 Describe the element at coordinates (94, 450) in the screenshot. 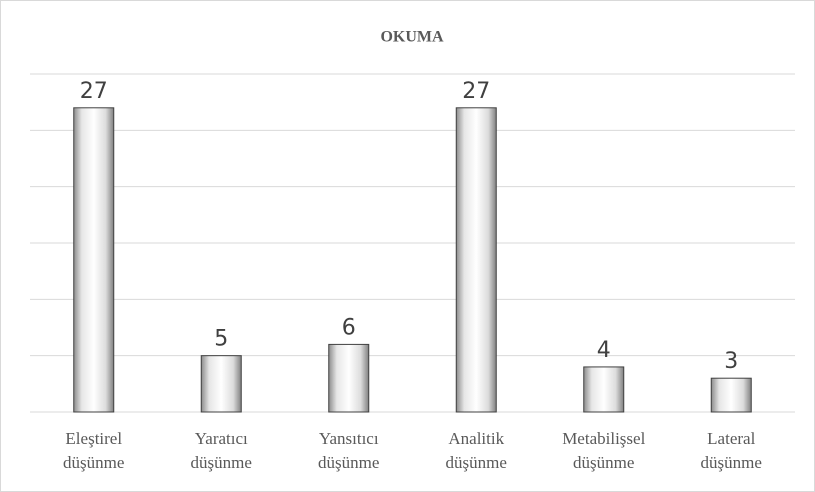

I see `x-tick-label: Eleştirel düşünme` at that location.